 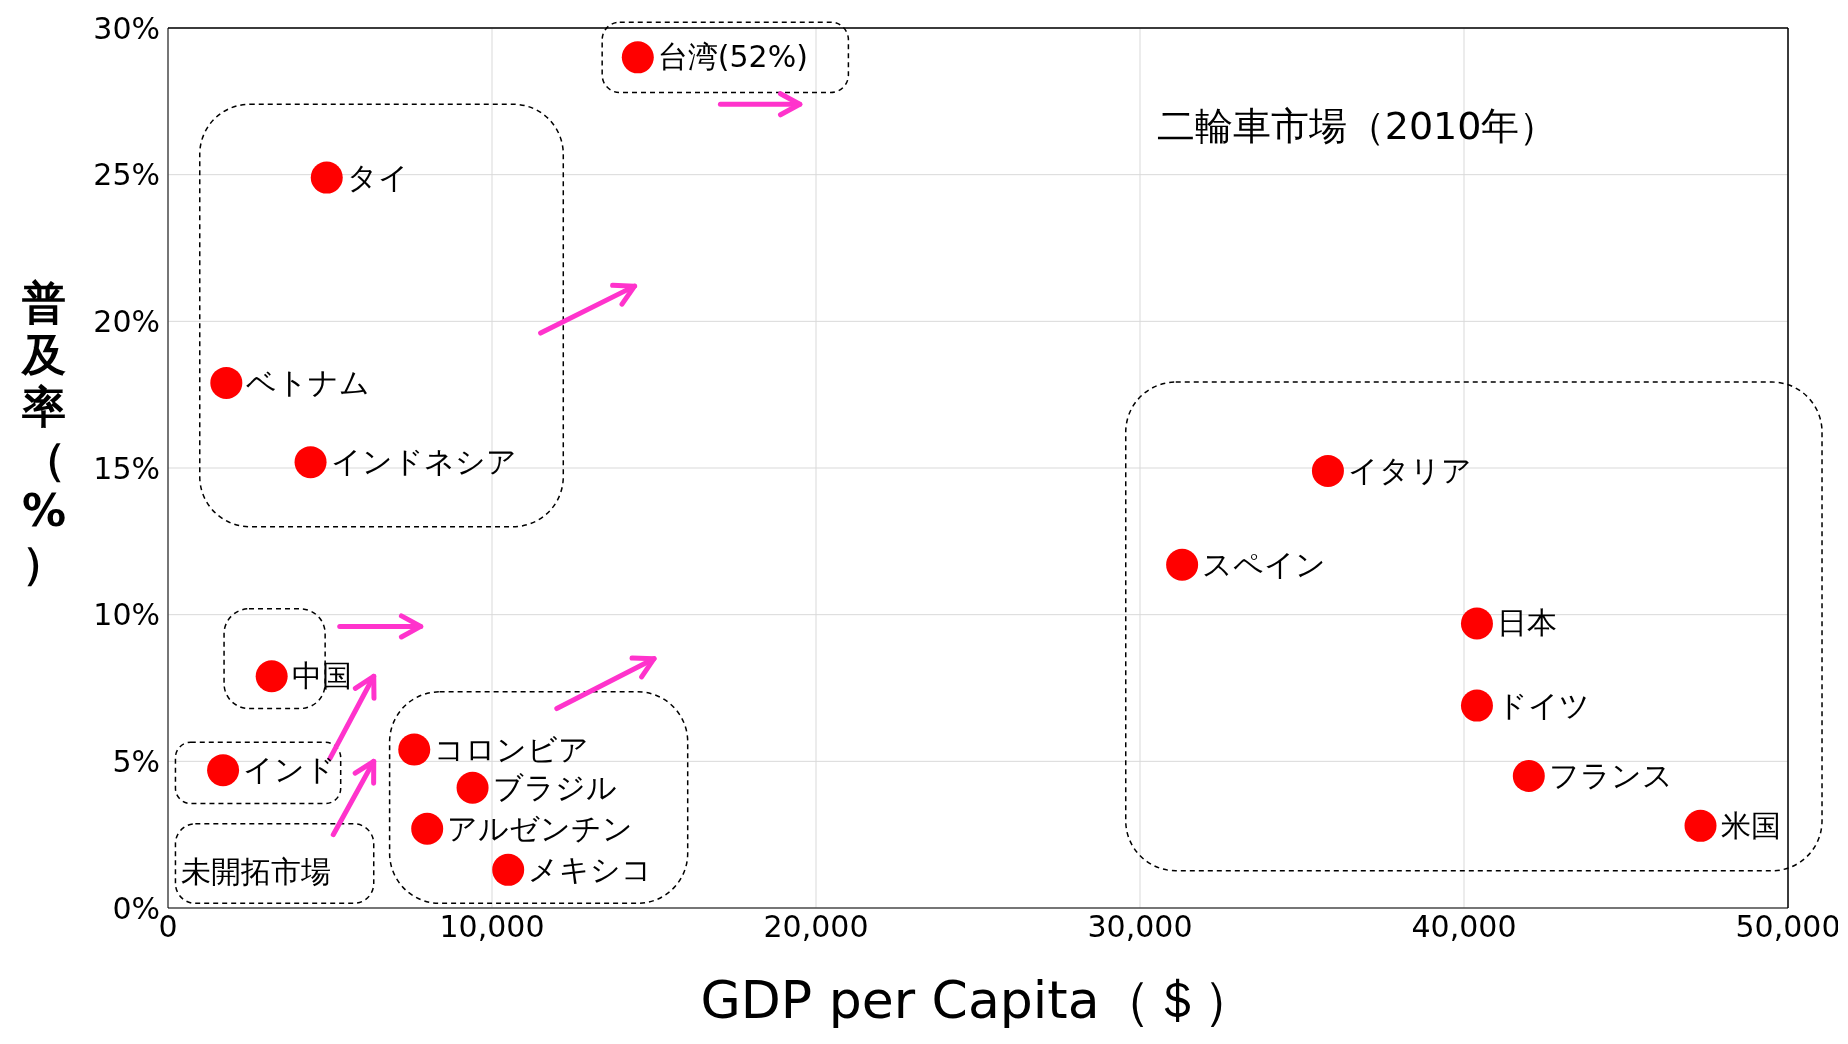 I want to click on annotation: インドネシア, so click(x=423, y=462).